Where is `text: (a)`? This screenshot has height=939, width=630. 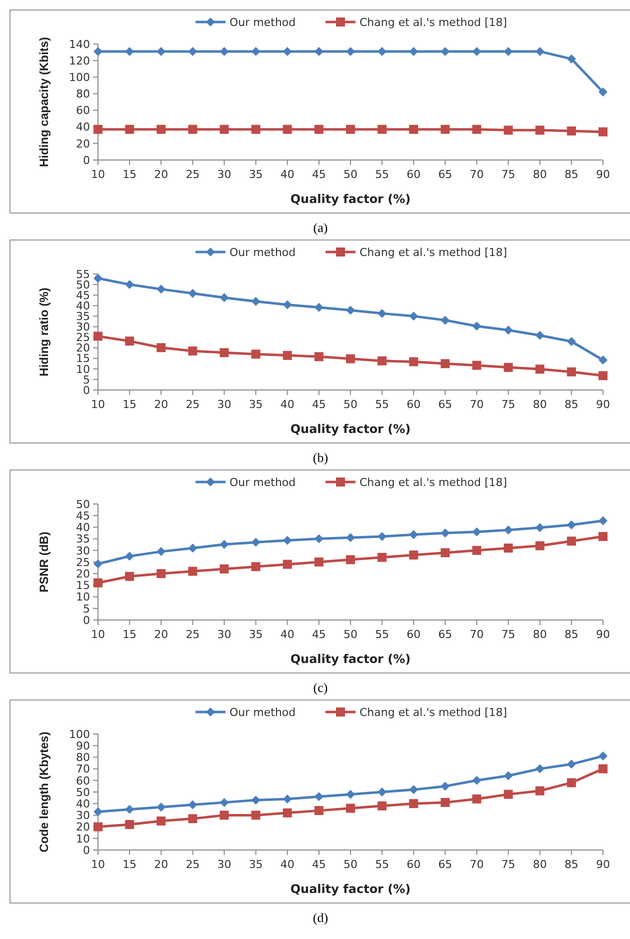
text: (a) is located at coordinates (320, 227).